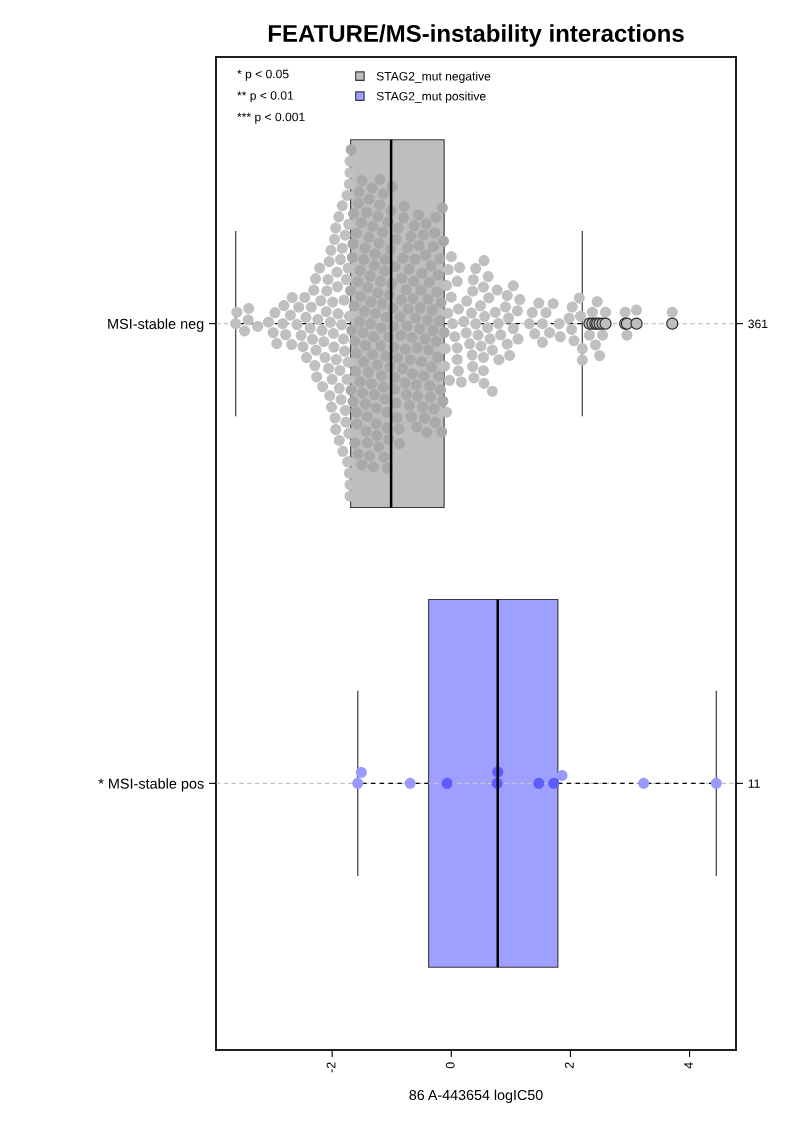  I want to click on chart-title: FEATURE/MS-instability interactions, so click(476, 35).